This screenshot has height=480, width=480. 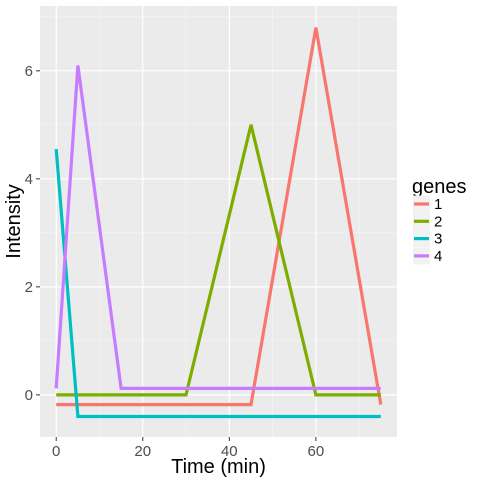 What do you see at coordinates (438, 256) in the screenshot?
I see `legend-label-4: 4` at bounding box center [438, 256].